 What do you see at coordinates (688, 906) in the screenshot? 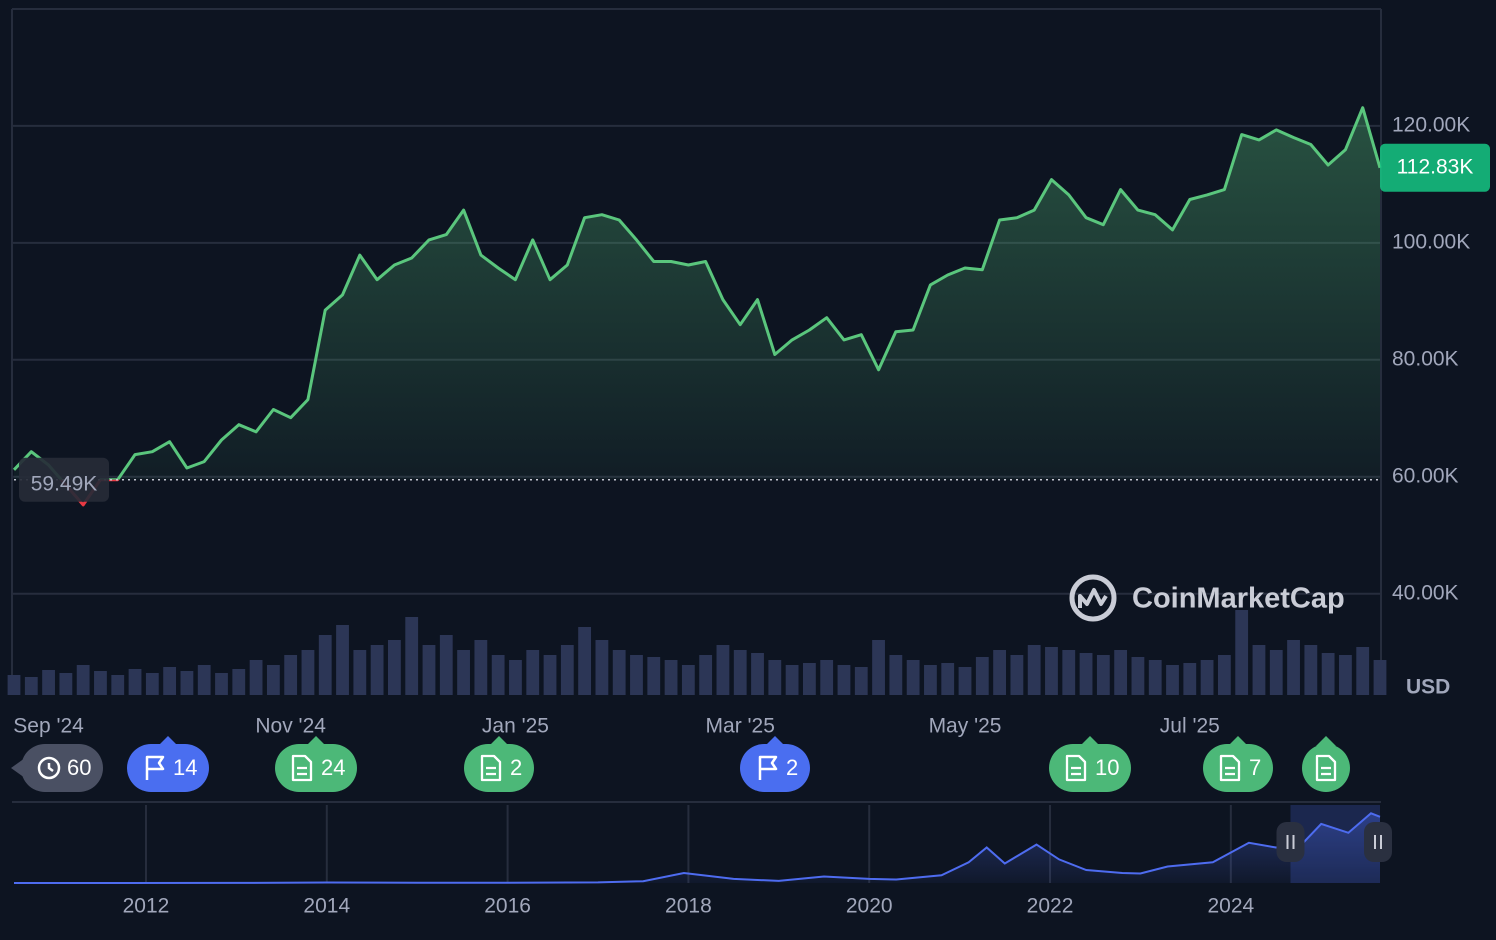
I see `navigator-tick-label: 2018` at bounding box center [688, 906].